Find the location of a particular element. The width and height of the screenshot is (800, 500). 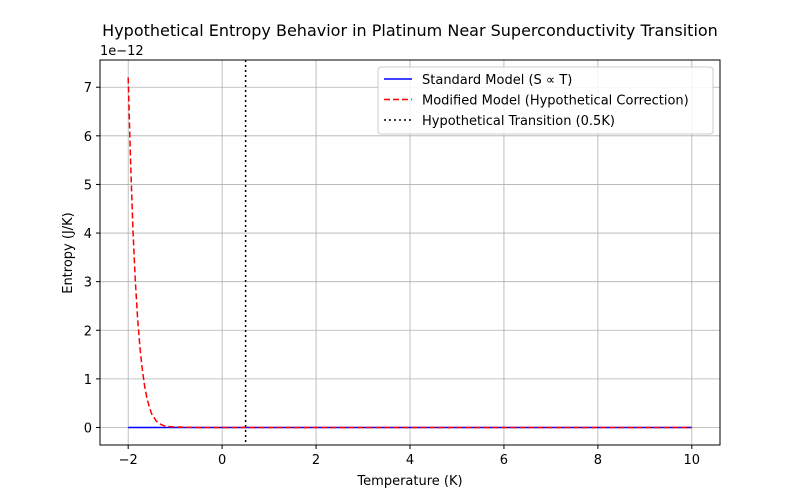

x-tick-label: 6 is located at coordinates (504, 460).